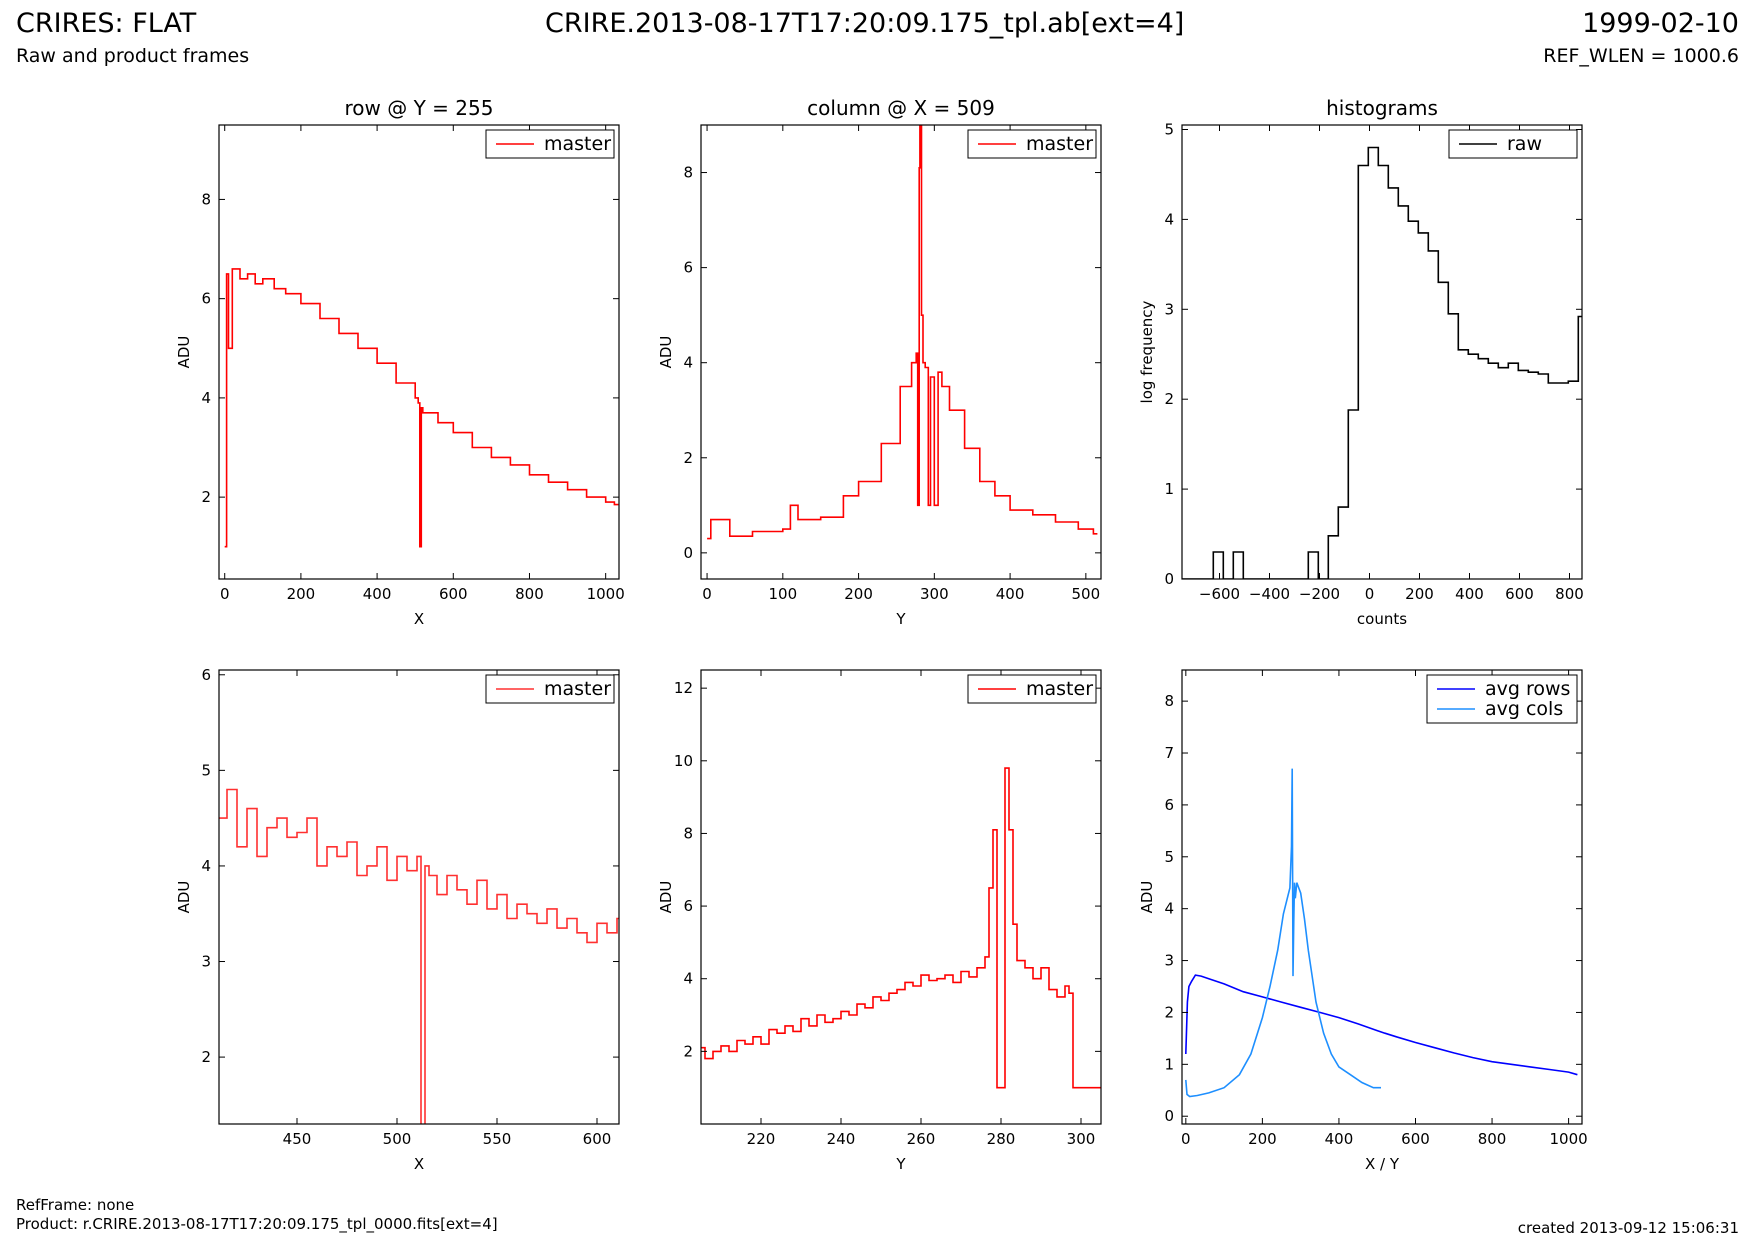 The height and width of the screenshot is (1245, 1755). What do you see at coordinates (297, 1139) in the screenshot?
I see `x-tick-label: 450` at bounding box center [297, 1139].